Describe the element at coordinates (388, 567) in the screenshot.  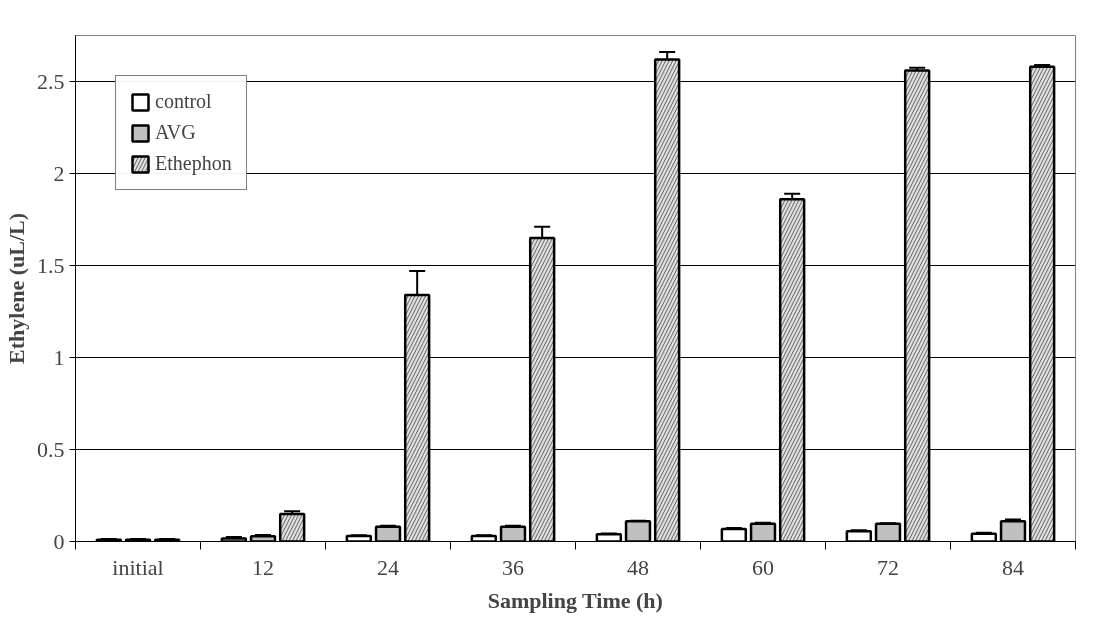
I see `x-tick-label: 24` at that location.